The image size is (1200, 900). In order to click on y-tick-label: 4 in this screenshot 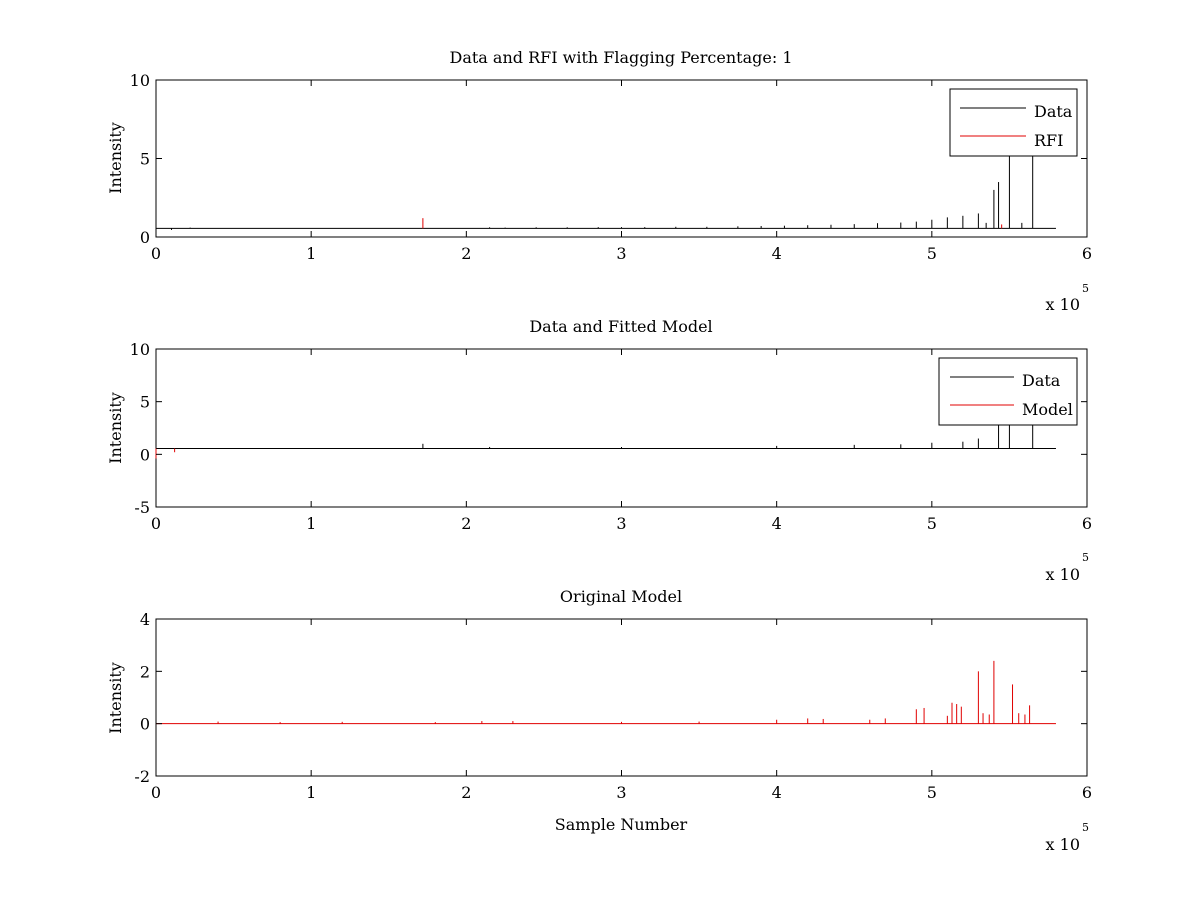, I will do `click(145, 619)`.